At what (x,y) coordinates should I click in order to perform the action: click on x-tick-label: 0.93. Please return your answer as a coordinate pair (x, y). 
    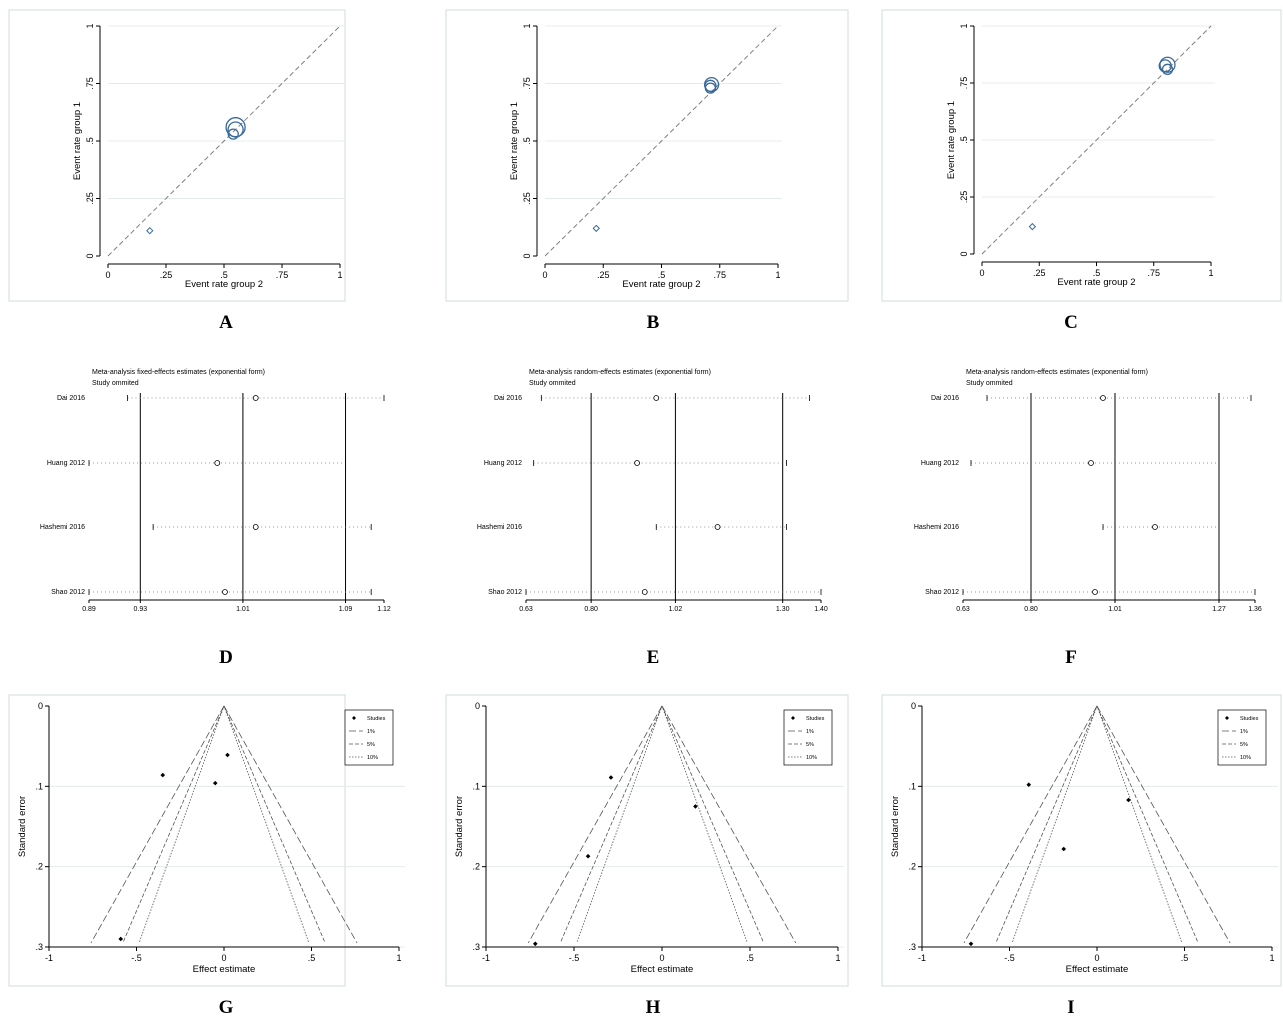
    Looking at the image, I should click on (140, 609).